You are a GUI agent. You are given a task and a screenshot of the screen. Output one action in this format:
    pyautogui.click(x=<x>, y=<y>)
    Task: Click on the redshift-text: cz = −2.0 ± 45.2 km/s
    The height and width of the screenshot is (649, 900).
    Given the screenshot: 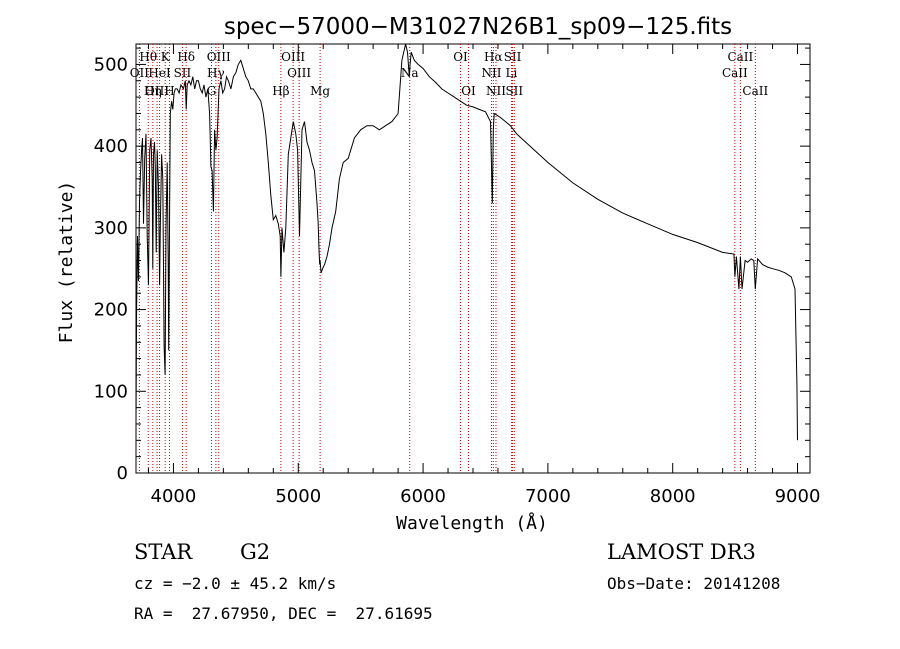 What is the action you would take?
    pyautogui.click(x=235, y=583)
    